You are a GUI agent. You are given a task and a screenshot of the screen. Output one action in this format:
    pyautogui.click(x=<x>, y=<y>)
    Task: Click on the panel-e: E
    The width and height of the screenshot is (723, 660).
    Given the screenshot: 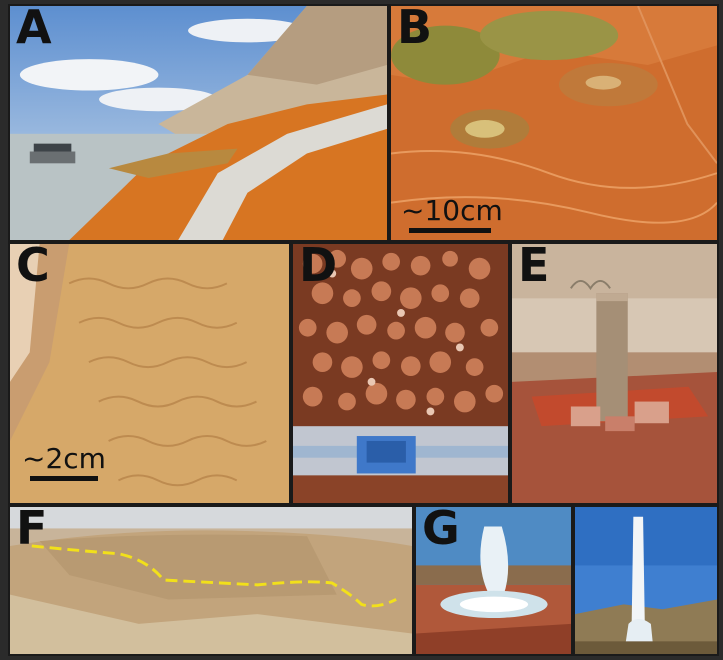 What is the action you would take?
    pyautogui.click(x=614, y=373)
    